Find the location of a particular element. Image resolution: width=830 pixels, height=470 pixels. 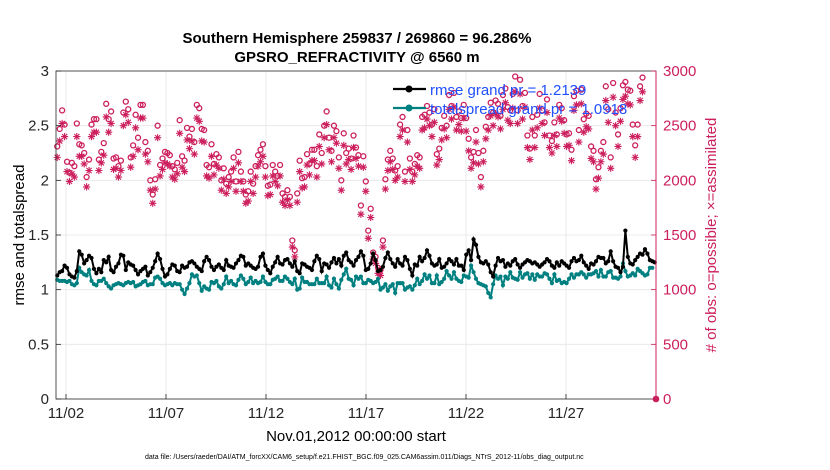

legend-rmse-marker is located at coordinates (409, 89).